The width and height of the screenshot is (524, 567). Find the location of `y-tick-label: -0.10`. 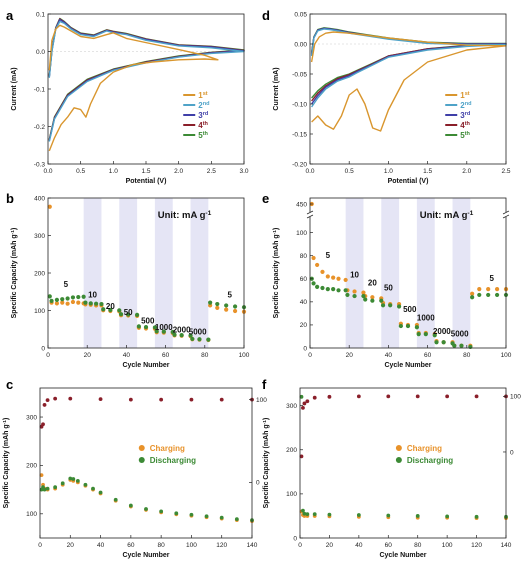

y-tick-label: -0.10 is located at coordinates (299, 104).